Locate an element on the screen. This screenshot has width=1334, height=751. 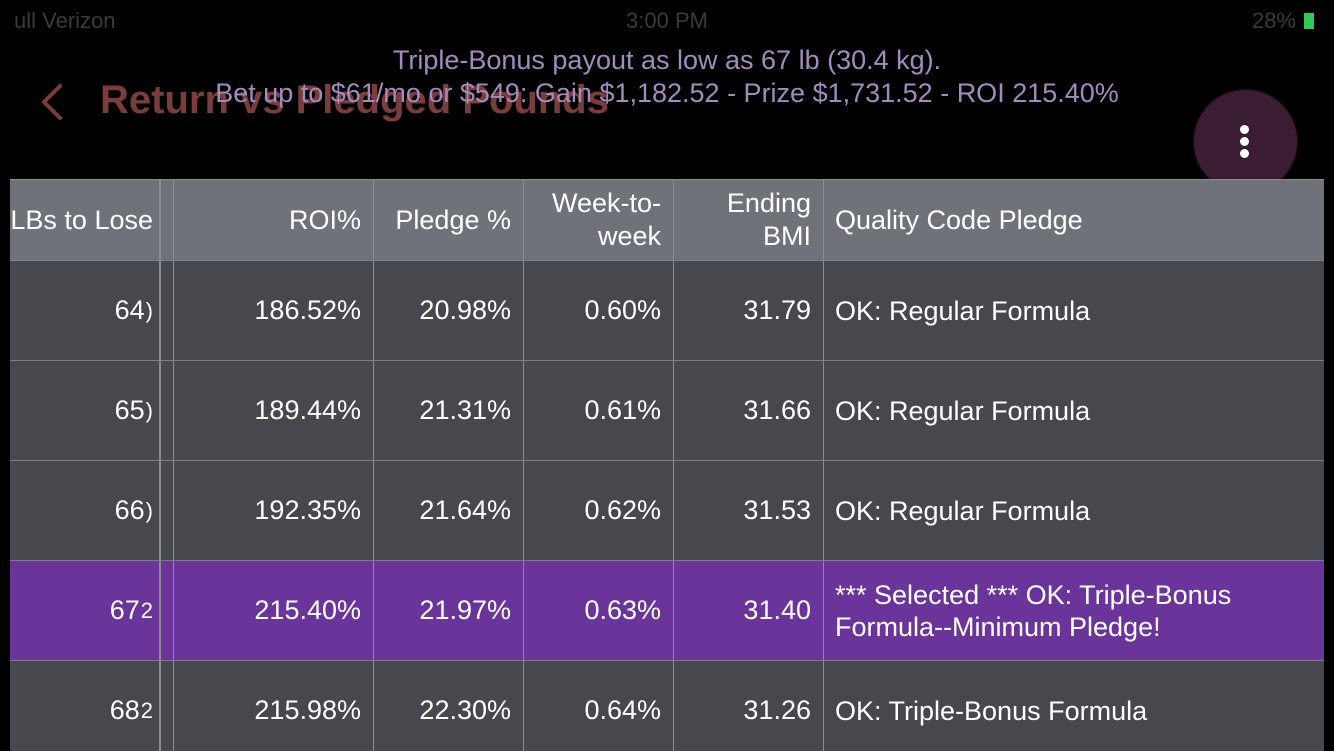
bmi-cell: 31.53 is located at coordinates (749, 510).